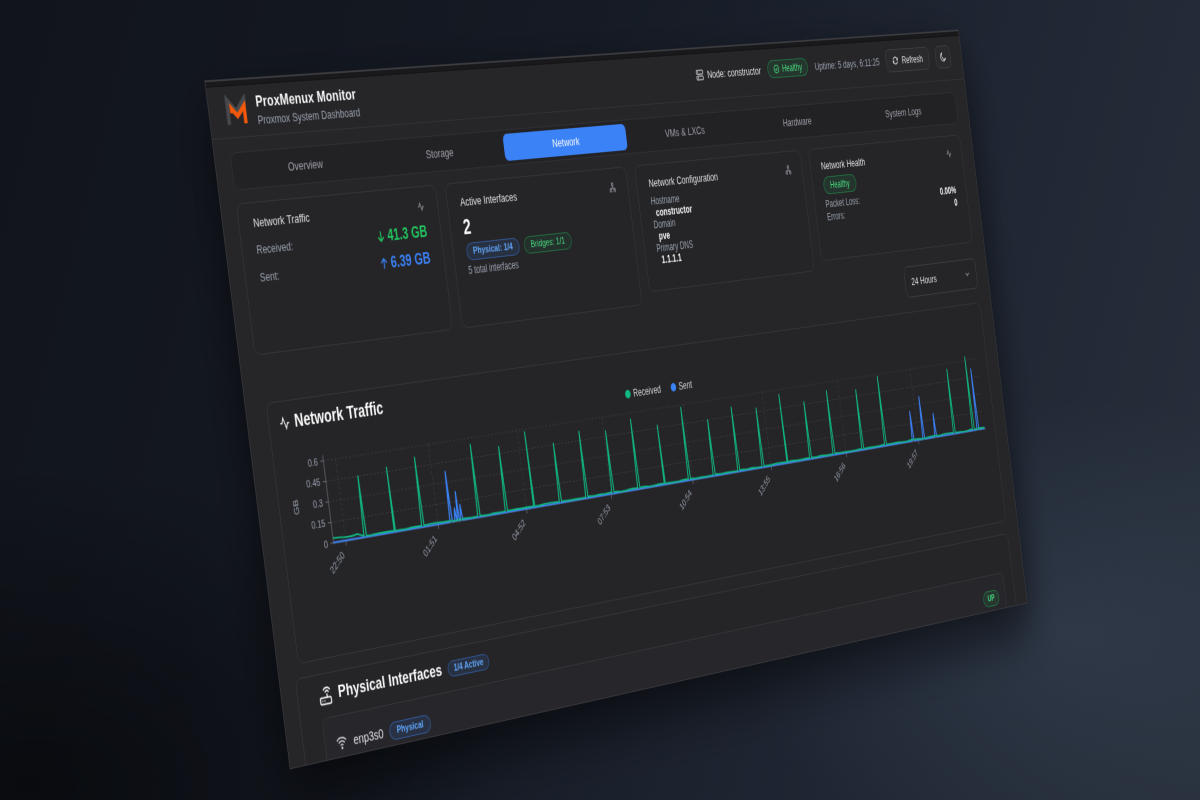 The width and height of the screenshot is (1200, 800). What do you see at coordinates (296, 507) in the screenshot?
I see `svg-text: GB` at bounding box center [296, 507].